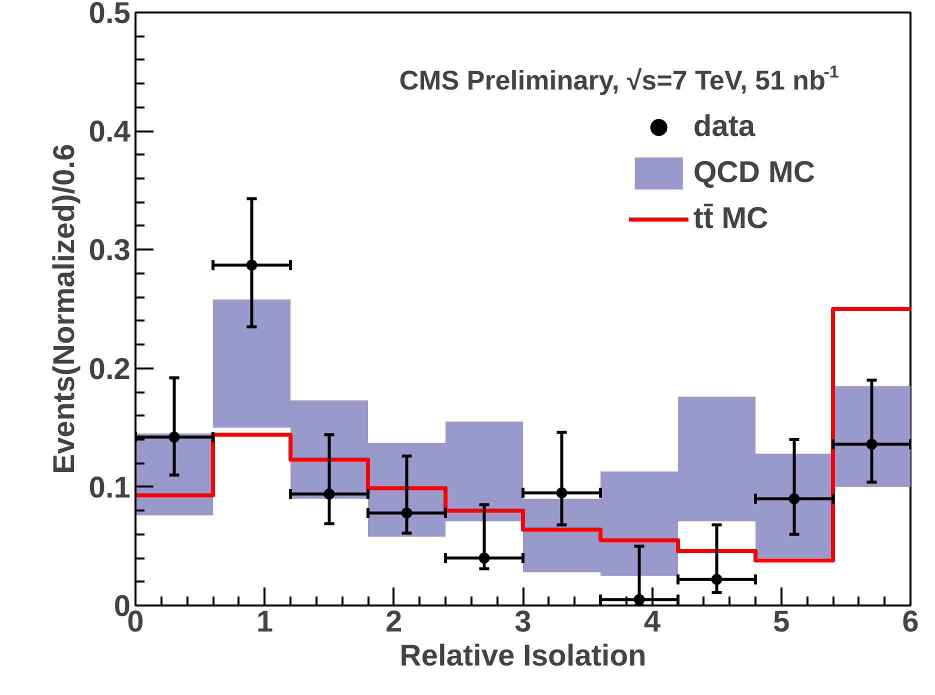 The width and height of the screenshot is (935, 695). Describe the element at coordinates (652, 622) in the screenshot. I see `x-tick-label: 4` at that location.